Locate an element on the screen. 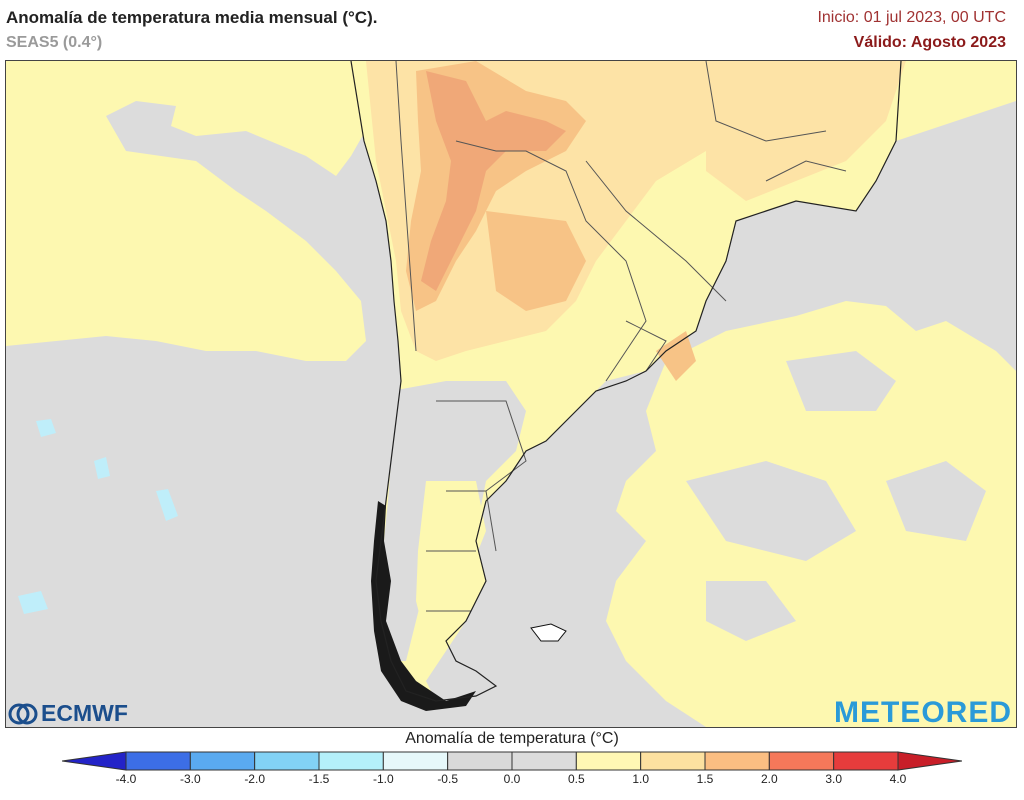 Image resolution: width=1024 pixels, height=800 pixels. brazil-warm is located at coordinates (806, 131).